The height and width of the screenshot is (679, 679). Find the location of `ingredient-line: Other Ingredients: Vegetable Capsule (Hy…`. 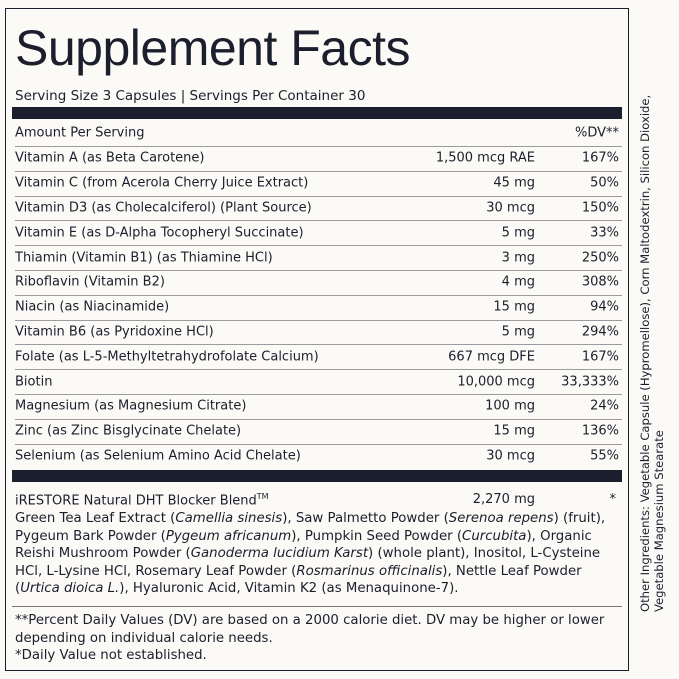

ingredient-line: Other Ingredients: Vegetable Capsule (Hy… is located at coordinates (645, 353).